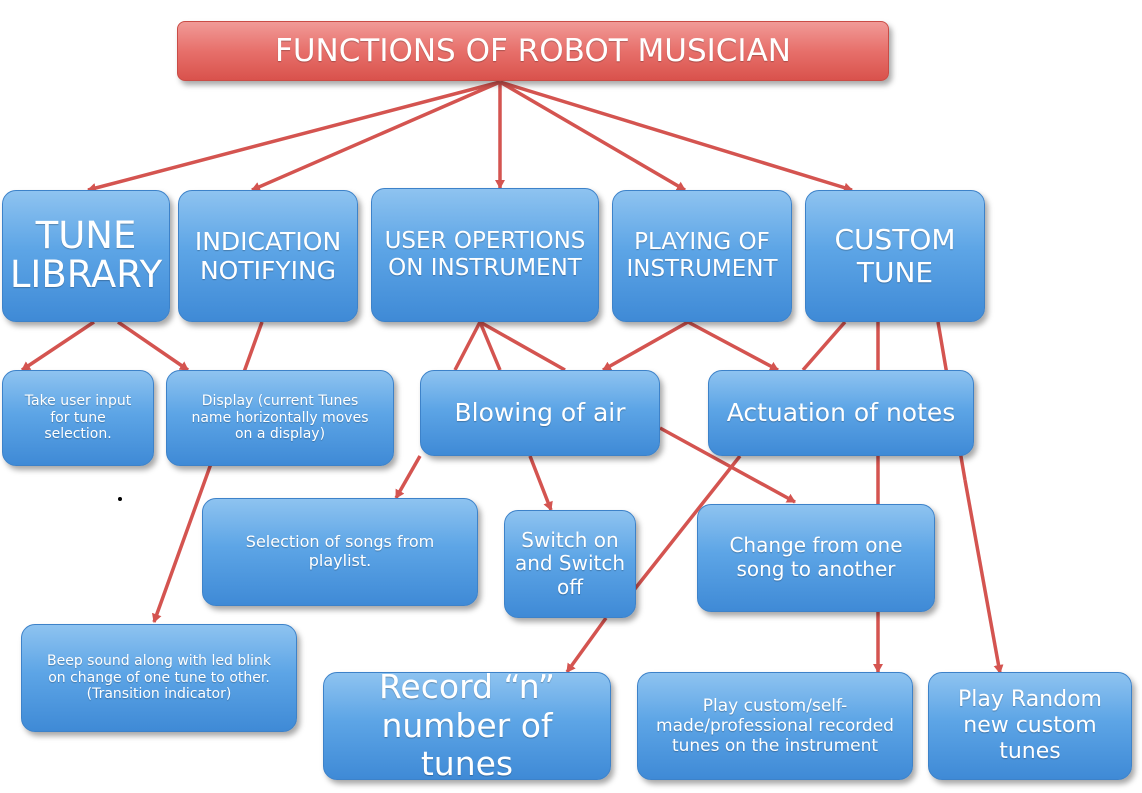  What do you see at coordinates (268, 256) in the screenshot?
I see `node-indication-notifying: INDICATION NOTIFYING` at bounding box center [268, 256].